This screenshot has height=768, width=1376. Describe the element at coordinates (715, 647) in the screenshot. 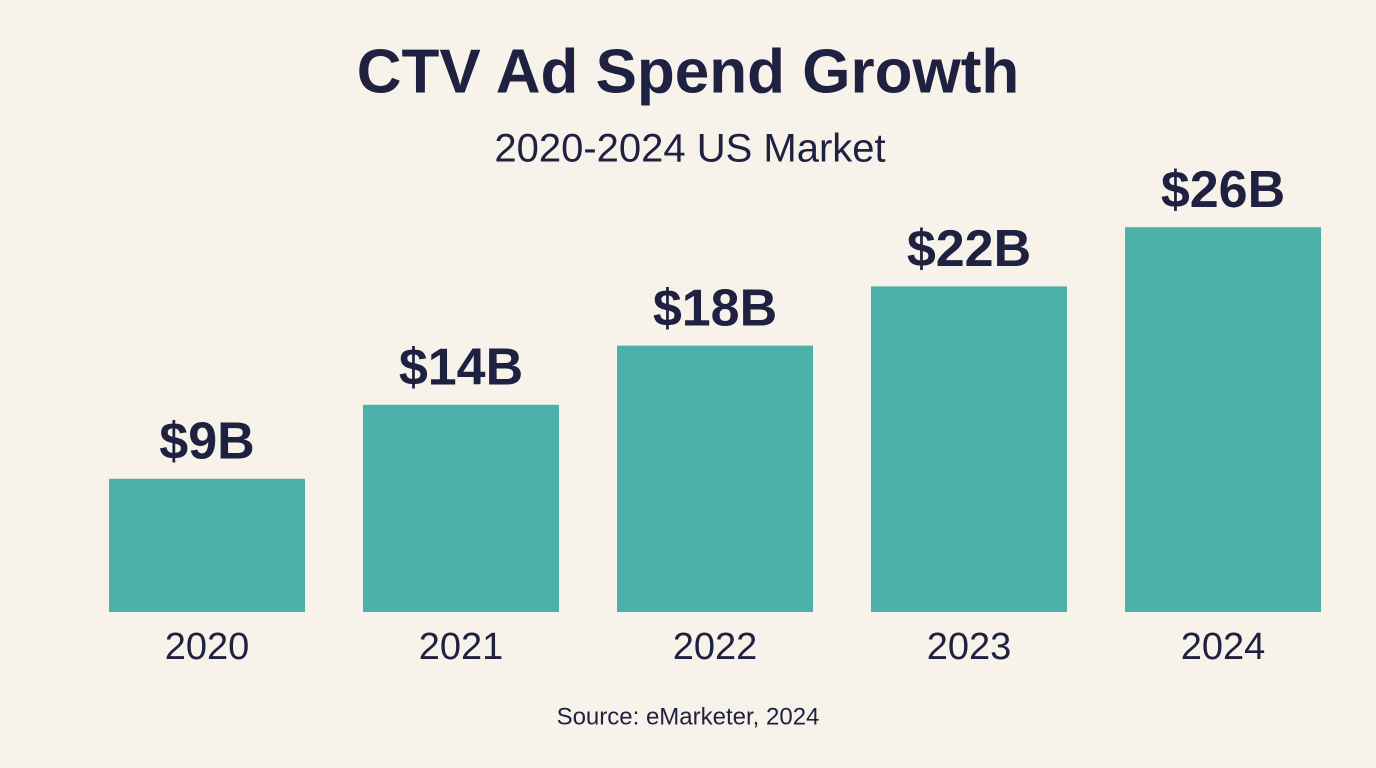

I see `x-tick-label: 2022` at that location.